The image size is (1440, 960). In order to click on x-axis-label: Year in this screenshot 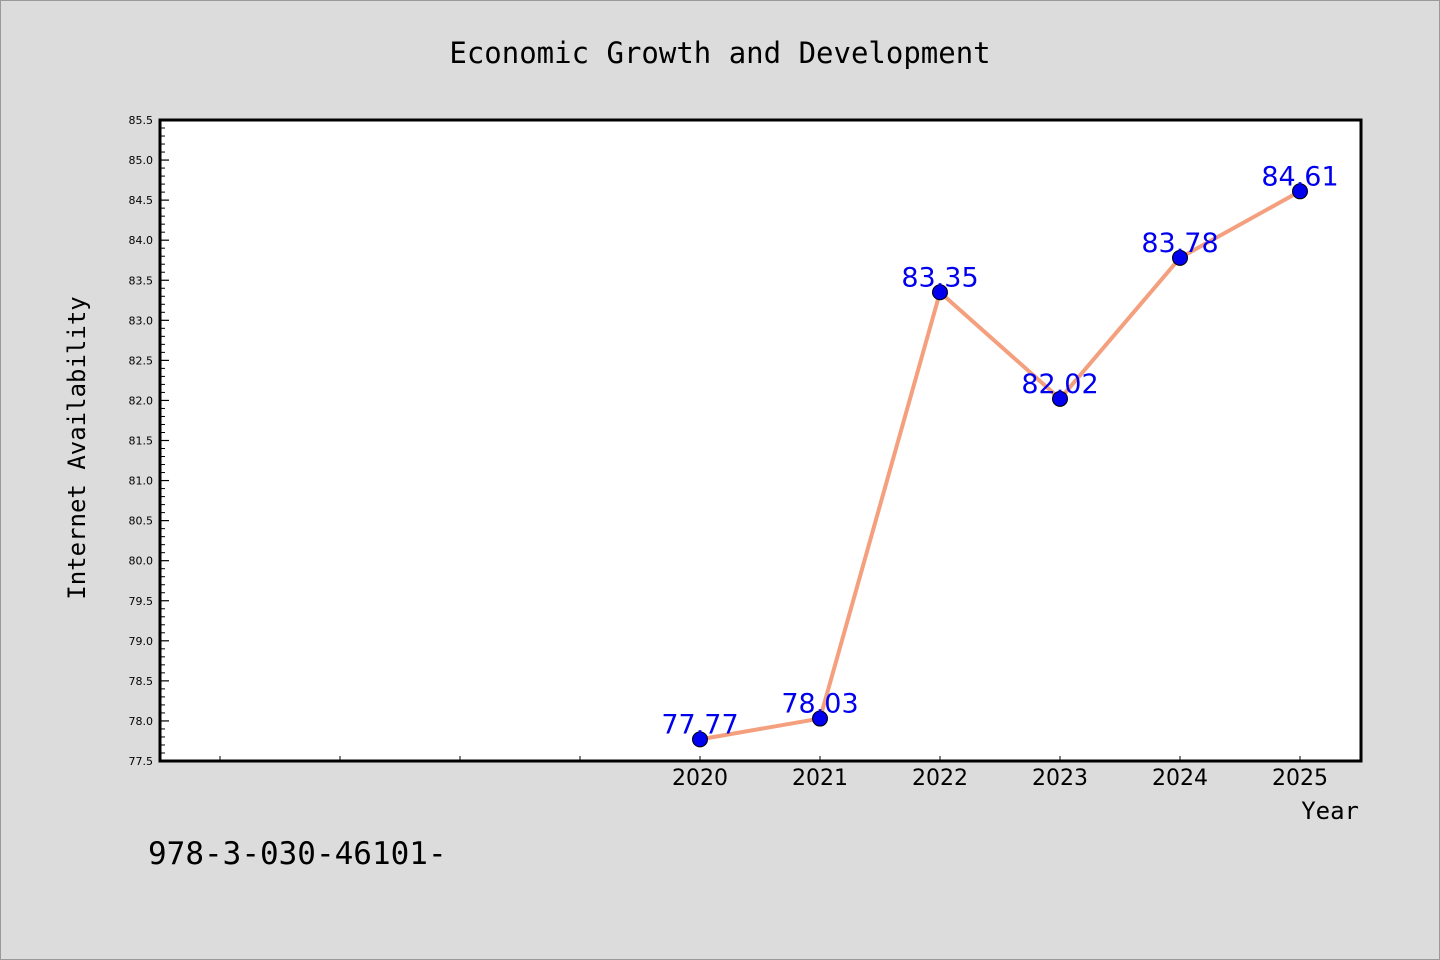, I will do `click(1330, 811)`.